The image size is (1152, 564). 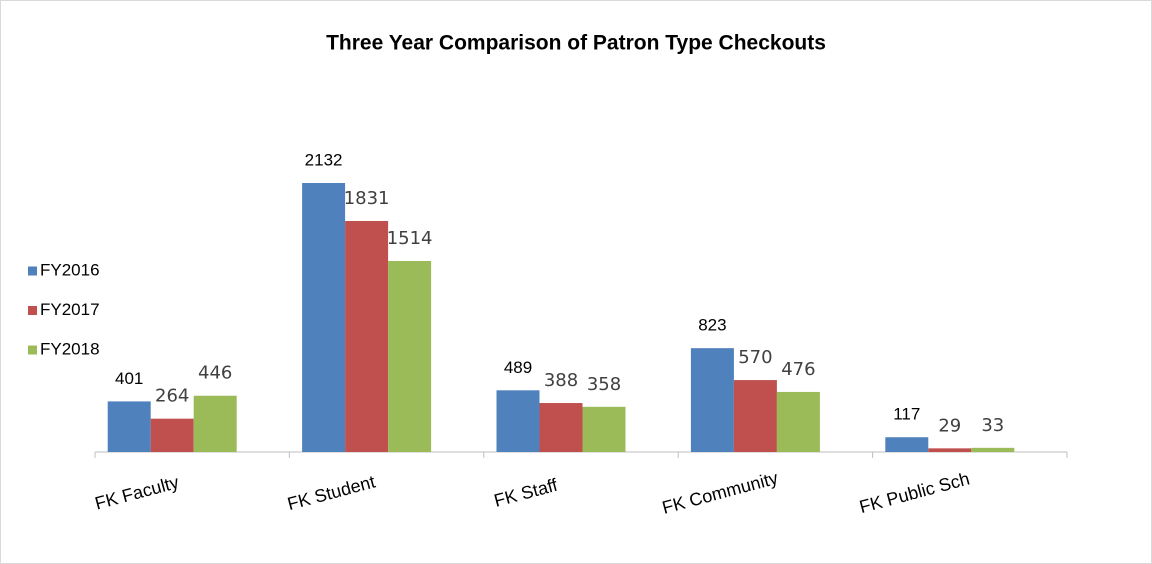 I want to click on data-label: 264, so click(x=172, y=396).